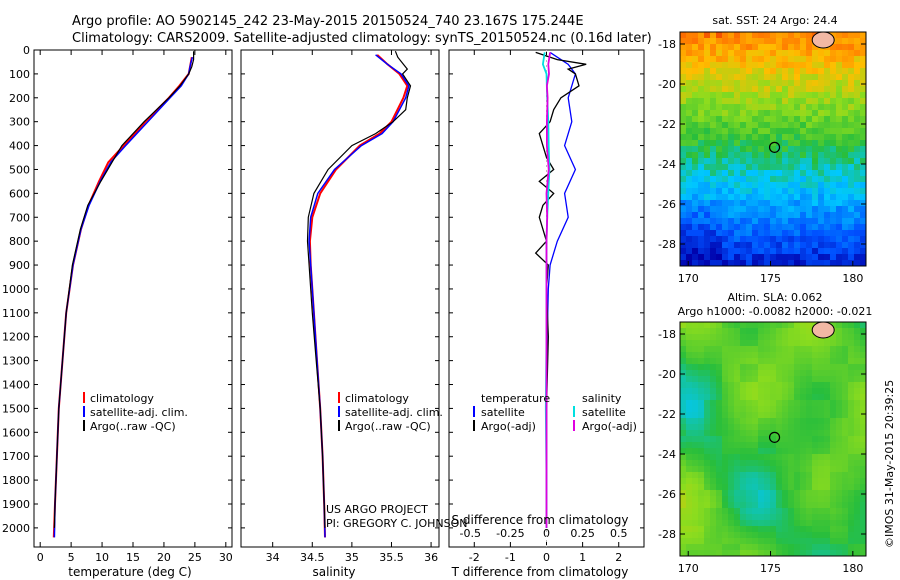  I want to click on sla-map: 170 175 180-18-20-22-24-26-28, so click(762, 448).